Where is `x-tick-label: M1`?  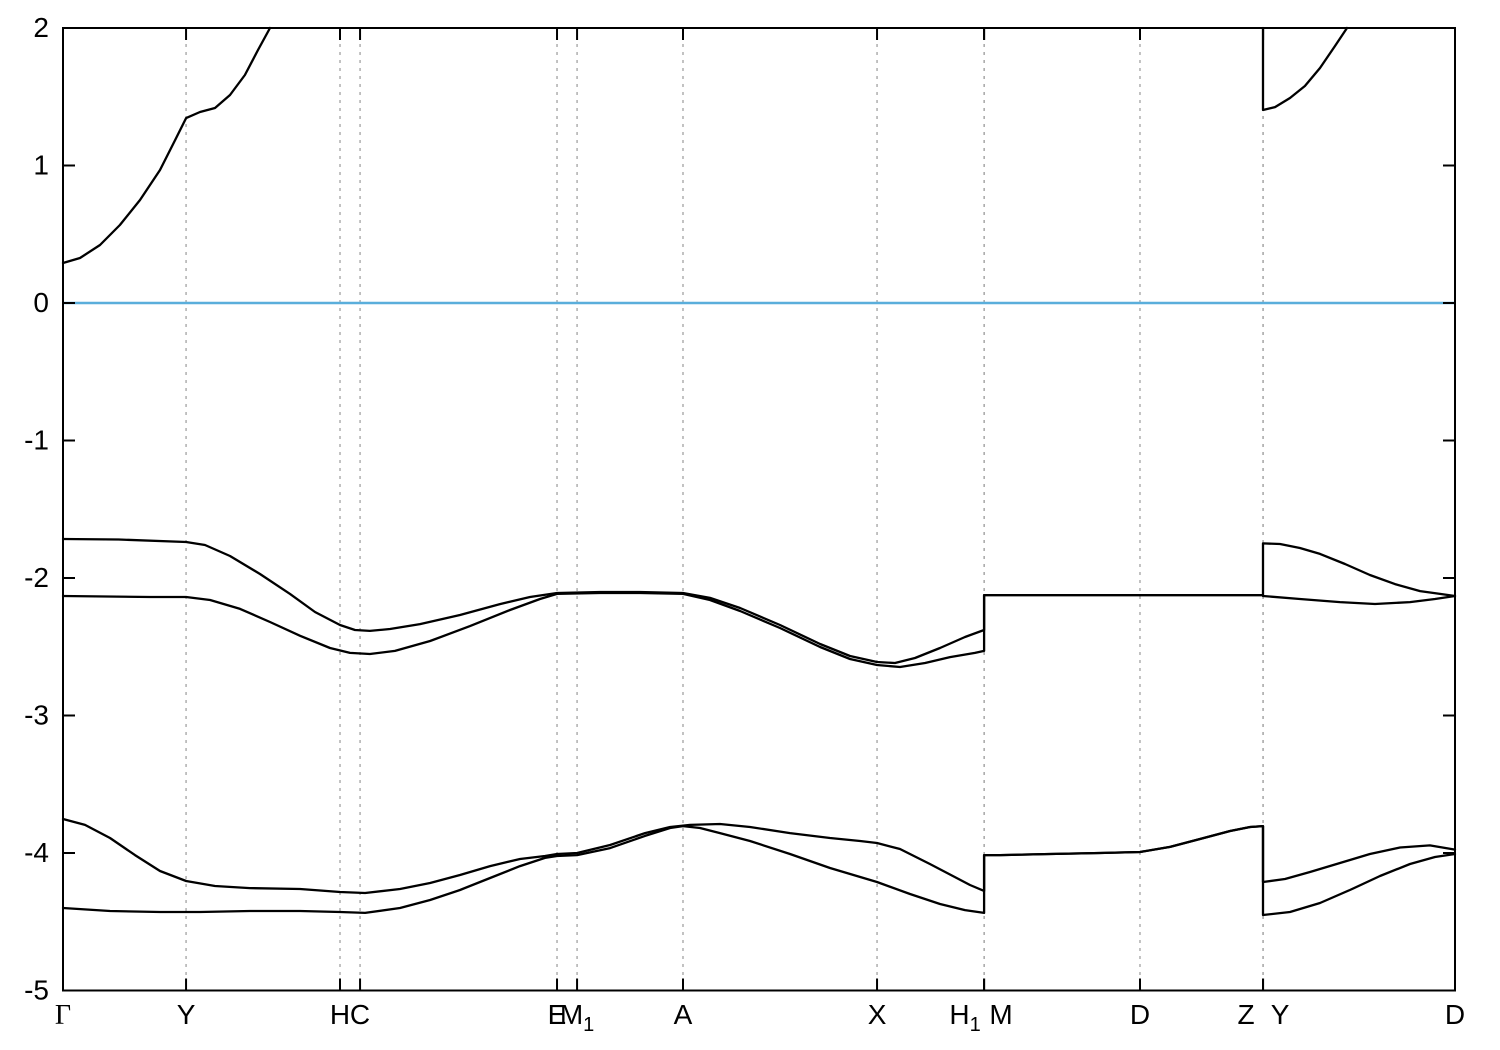 x-tick-label: M1 is located at coordinates (577, 1017).